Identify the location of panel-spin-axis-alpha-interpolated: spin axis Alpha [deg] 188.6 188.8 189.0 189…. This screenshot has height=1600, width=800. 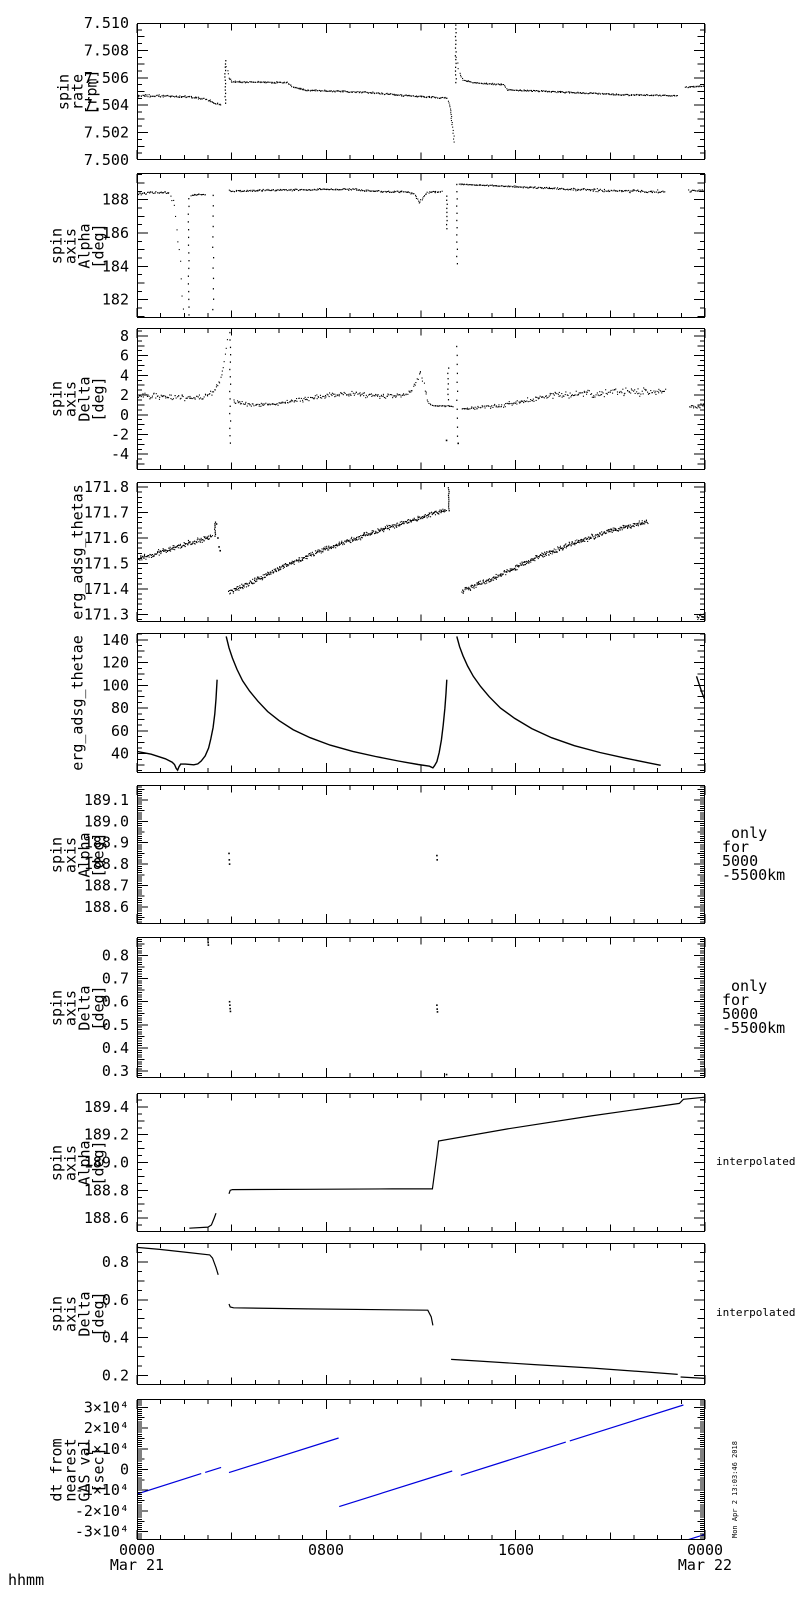
(400, 1162).